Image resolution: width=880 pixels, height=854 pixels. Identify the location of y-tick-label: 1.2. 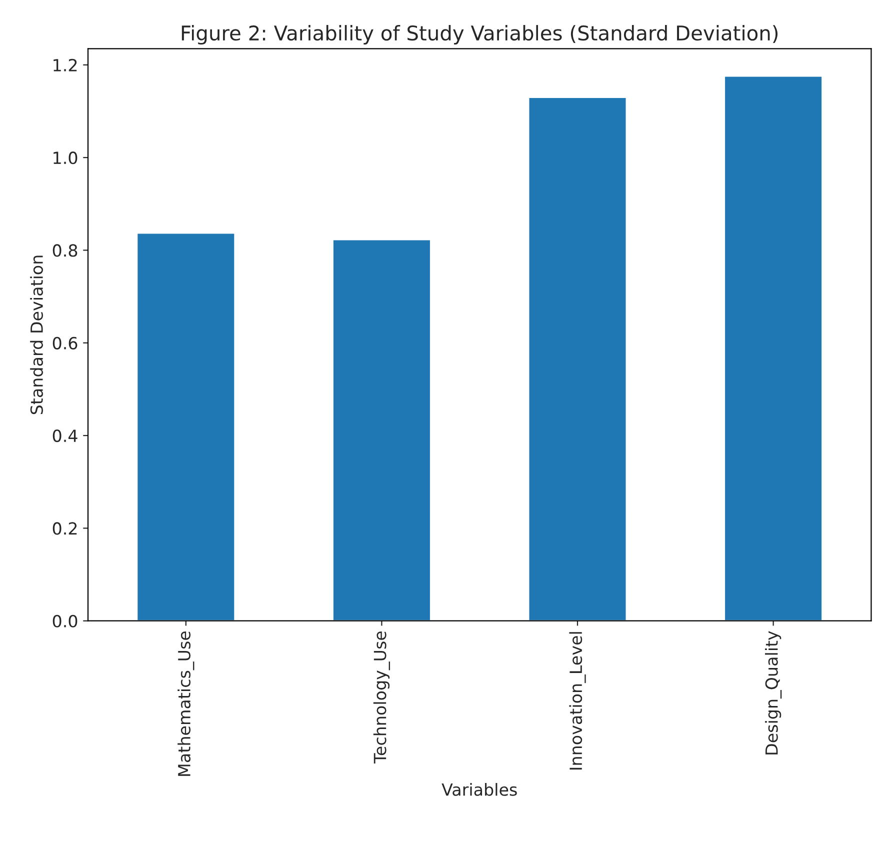
(65, 65).